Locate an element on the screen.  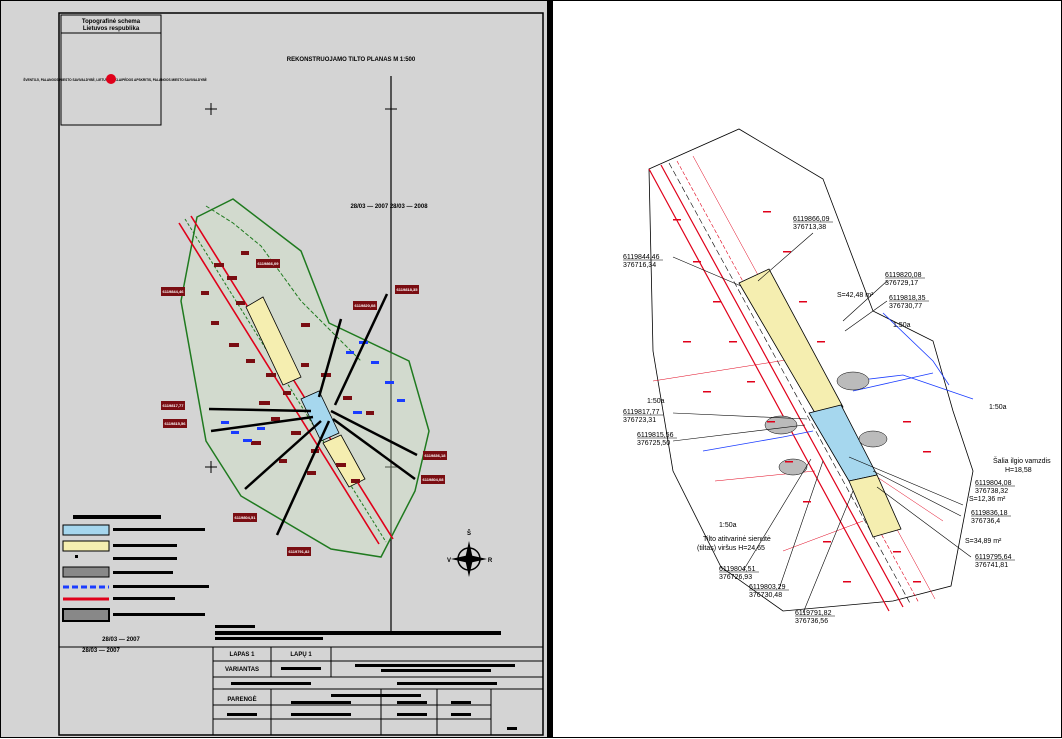
coordinate-p7: 6119804,08 376738,32 is located at coordinates (995, 487).